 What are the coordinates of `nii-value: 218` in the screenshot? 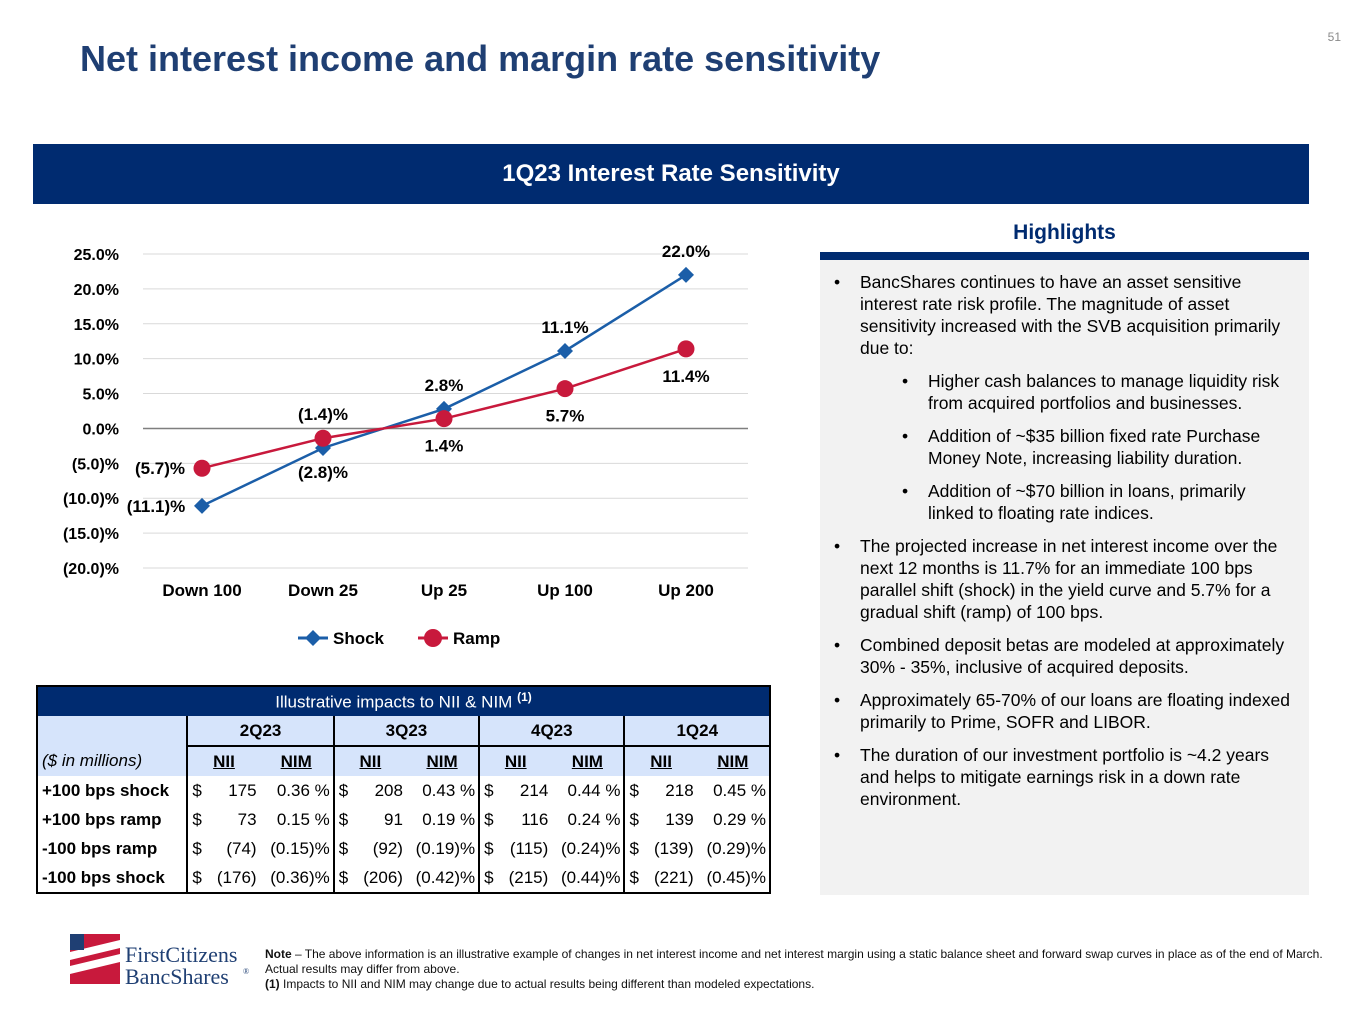 It's located at (679, 790).